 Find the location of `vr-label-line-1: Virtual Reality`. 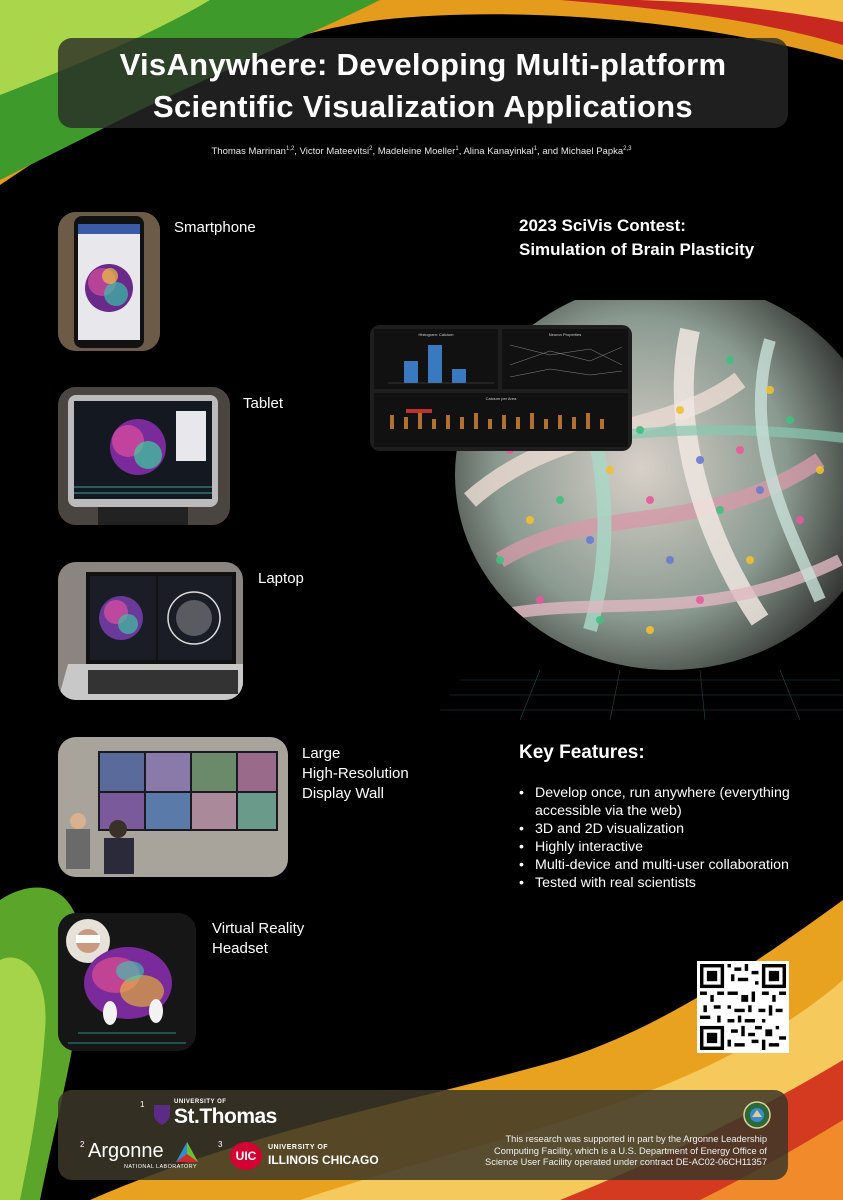

vr-label-line-1: Virtual Reality is located at coordinates (258, 928).